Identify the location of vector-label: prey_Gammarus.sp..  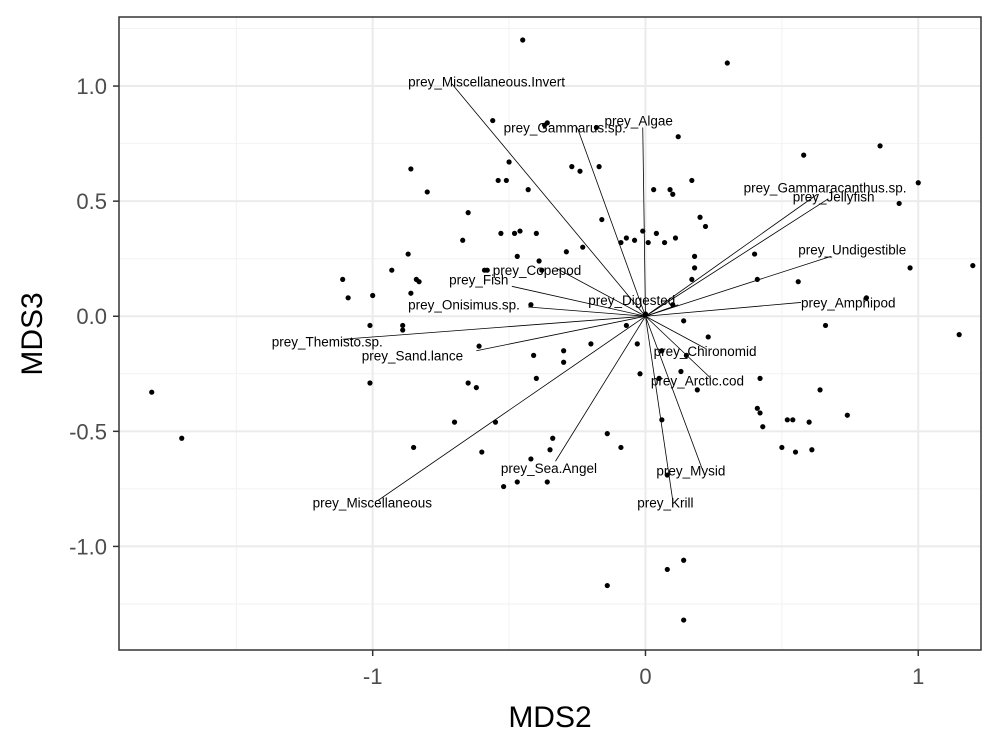
(565, 127).